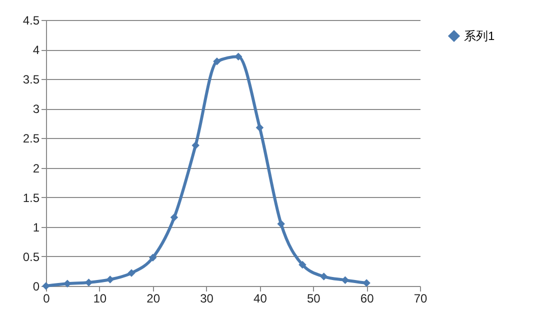 The width and height of the screenshot is (548, 322). Describe the element at coordinates (31, 139) in the screenshot. I see `y-tick-label: 2.5` at that location.